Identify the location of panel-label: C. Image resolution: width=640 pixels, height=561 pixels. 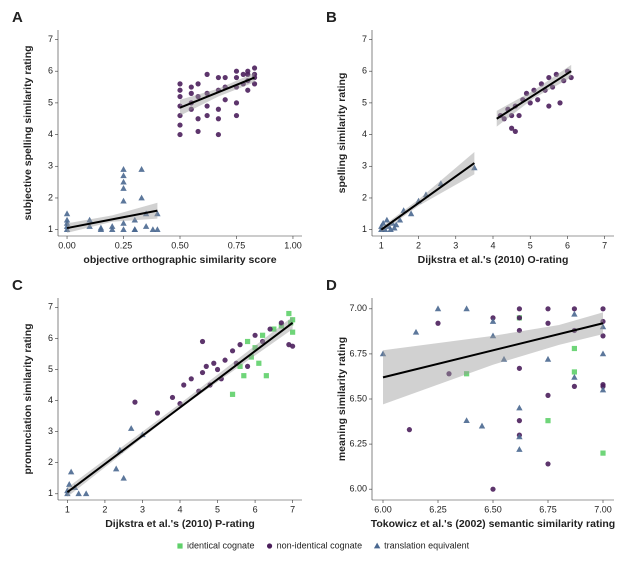
(17, 285).